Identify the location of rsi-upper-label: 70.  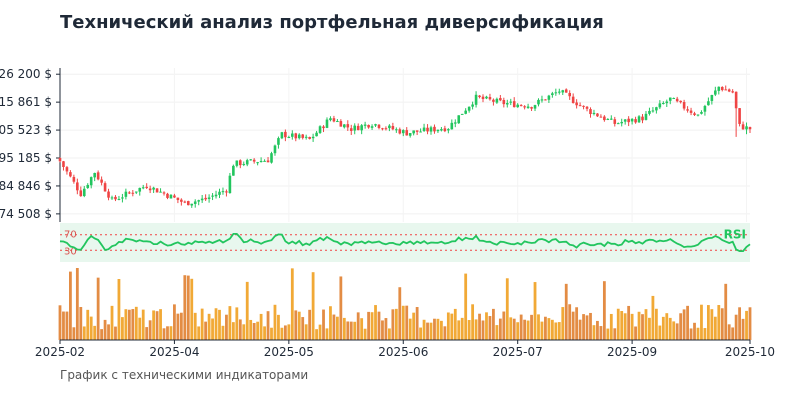
(70, 235).